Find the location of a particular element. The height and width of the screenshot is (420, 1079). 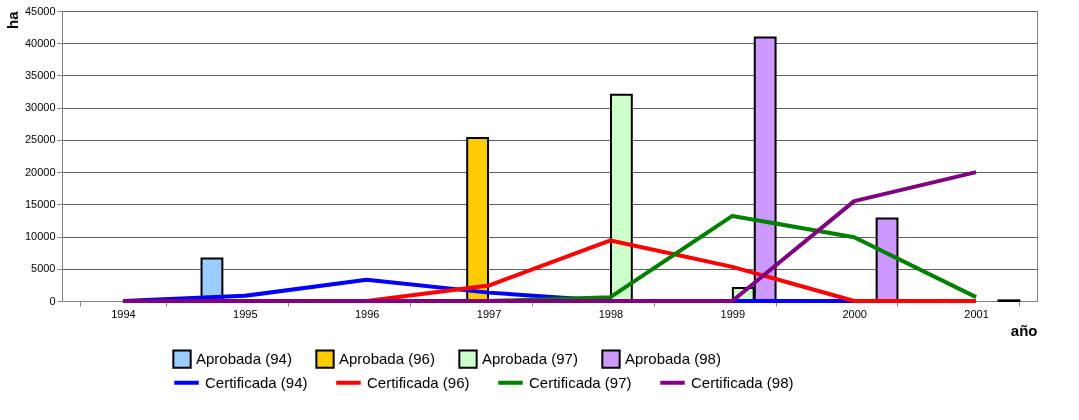

legend-label: Aprobada (97) is located at coordinates (530, 359).